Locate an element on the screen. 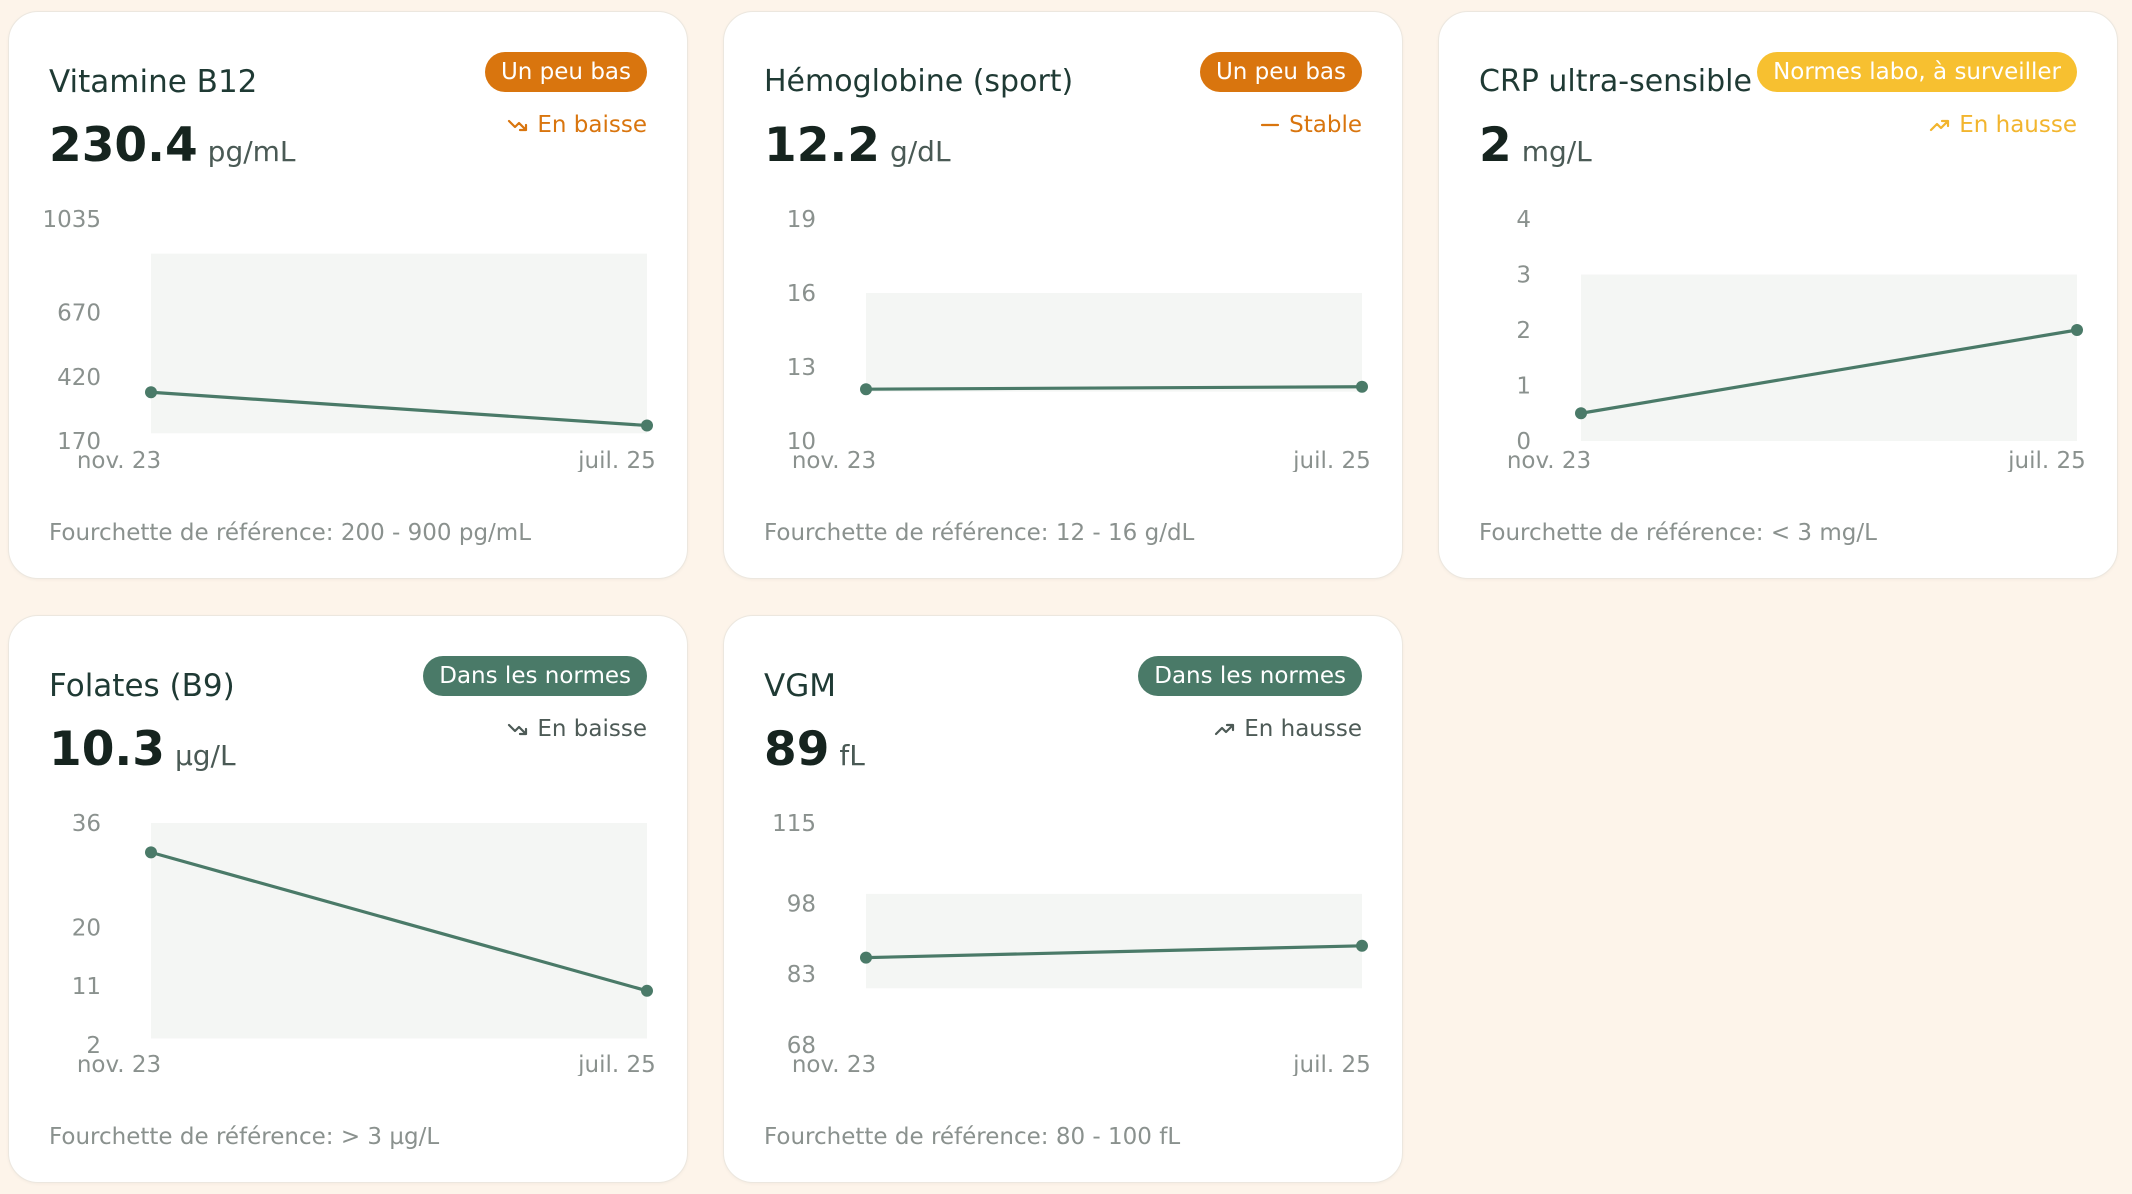 The height and width of the screenshot is (1194, 2132). y-tick-label: 10 is located at coordinates (801, 442).